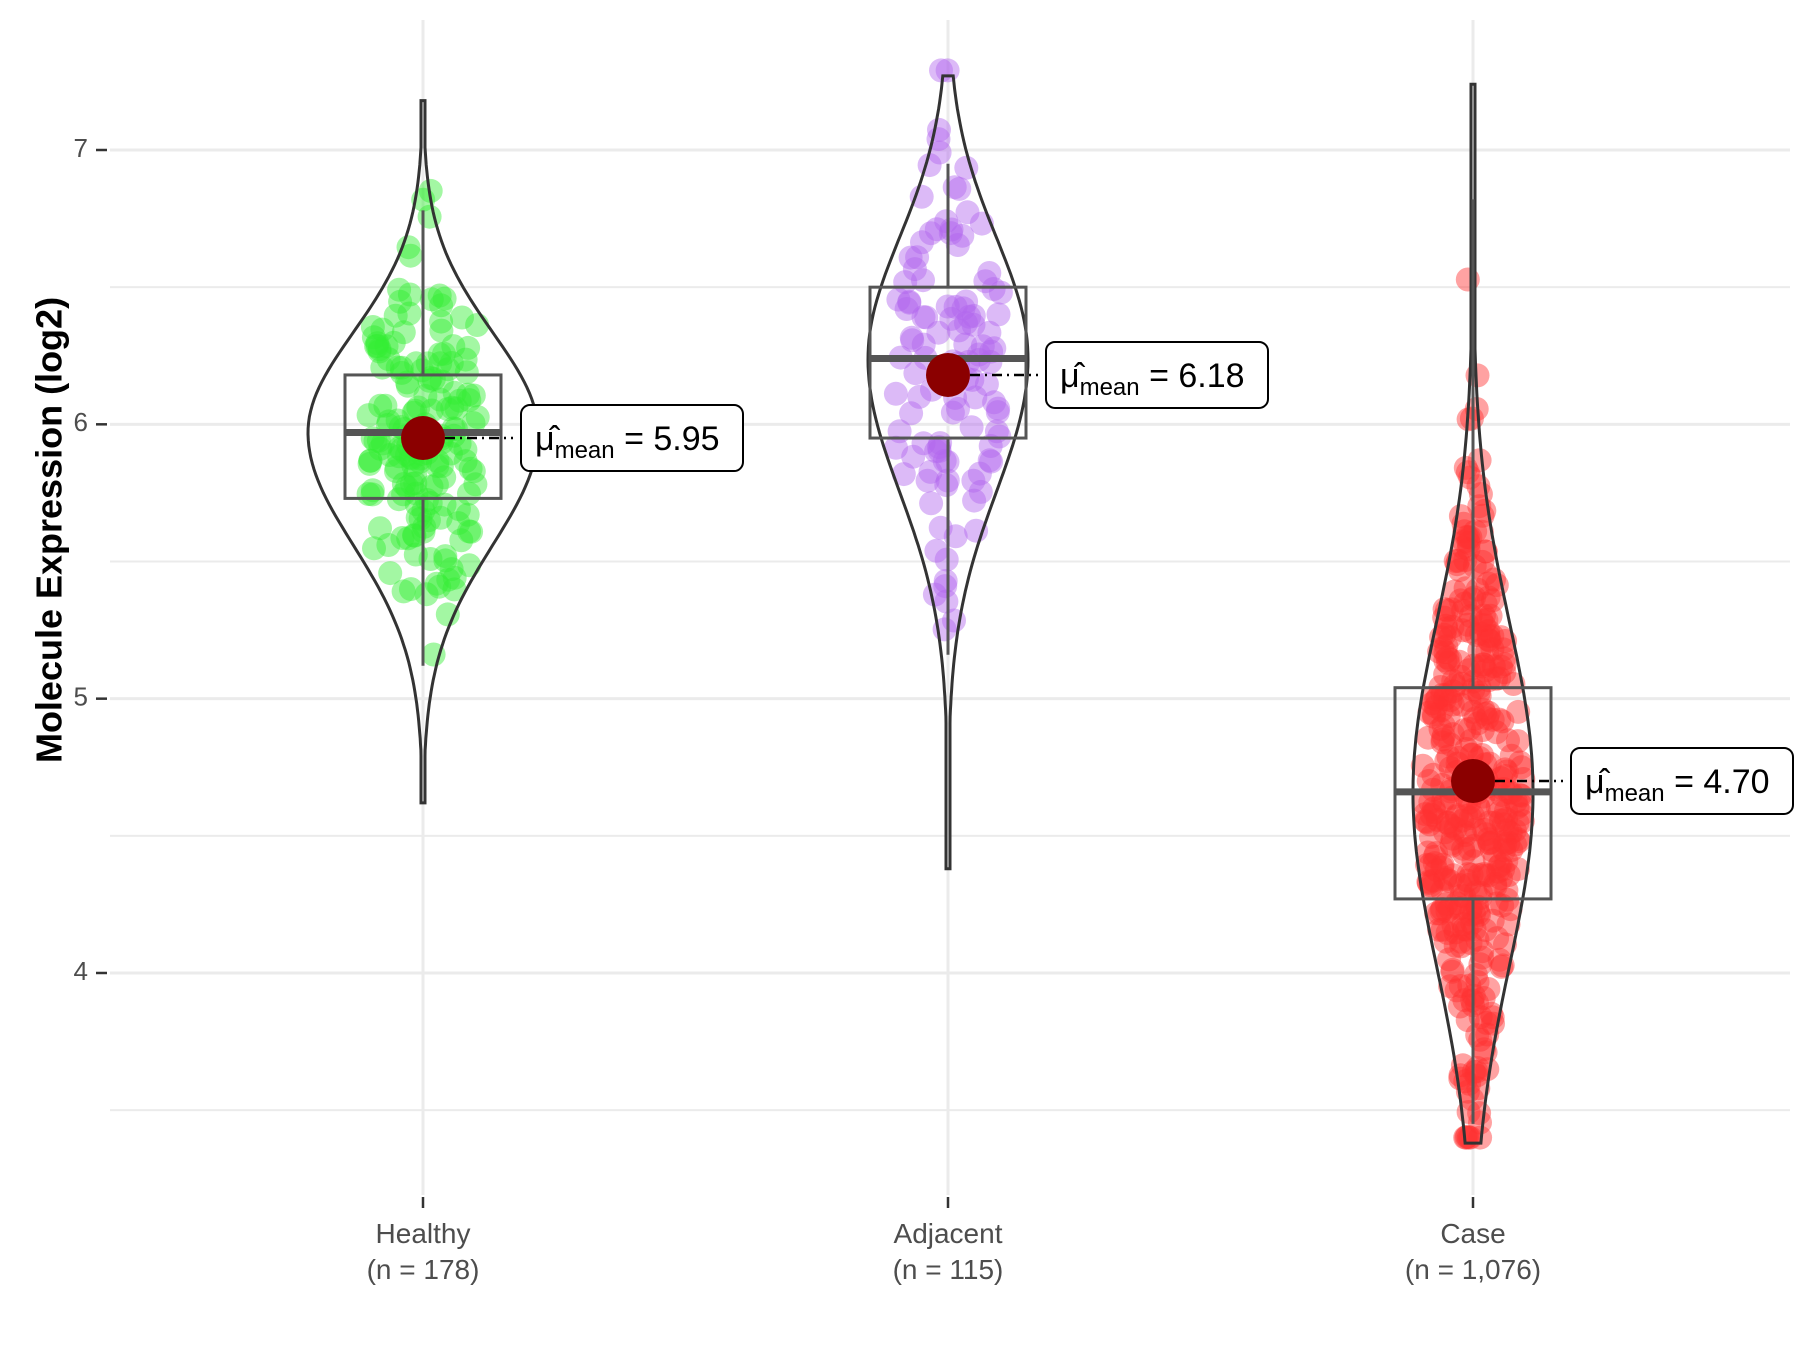  Describe the element at coordinates (423, 1269) in the screenshot. I see `x-tick-n-label: (n = 178)` at that location.